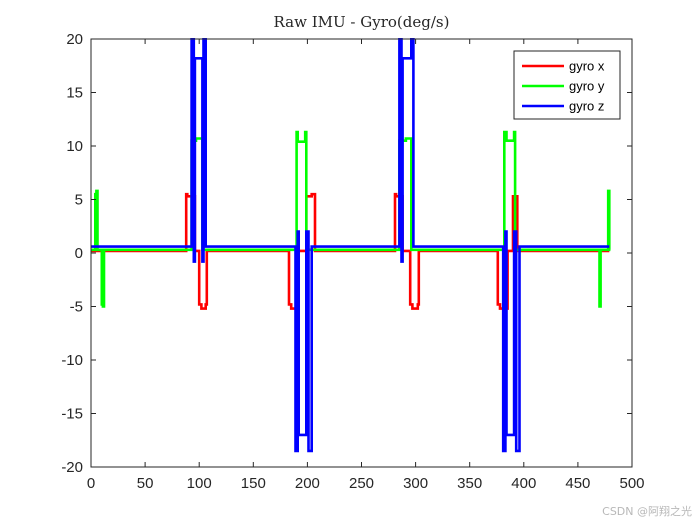  Describe the element at coordinates (72, 467) in the screenshot. I see `y-tick-label: -20` at that location.